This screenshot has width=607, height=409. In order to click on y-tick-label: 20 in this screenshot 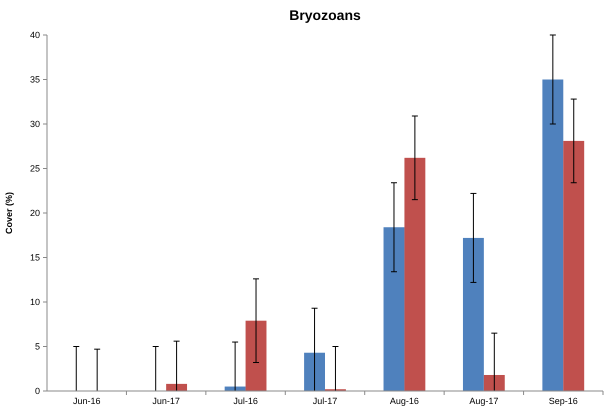, I will do `click(35, 213)`.